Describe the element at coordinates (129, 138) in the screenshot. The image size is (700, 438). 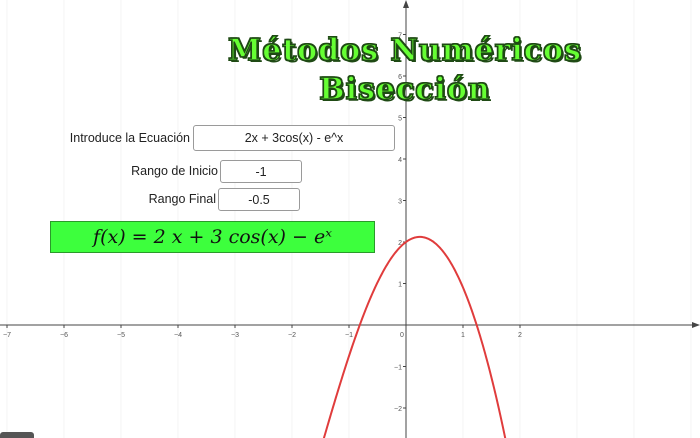
I see `equation-label: Introduce la Ecuación` at that location.